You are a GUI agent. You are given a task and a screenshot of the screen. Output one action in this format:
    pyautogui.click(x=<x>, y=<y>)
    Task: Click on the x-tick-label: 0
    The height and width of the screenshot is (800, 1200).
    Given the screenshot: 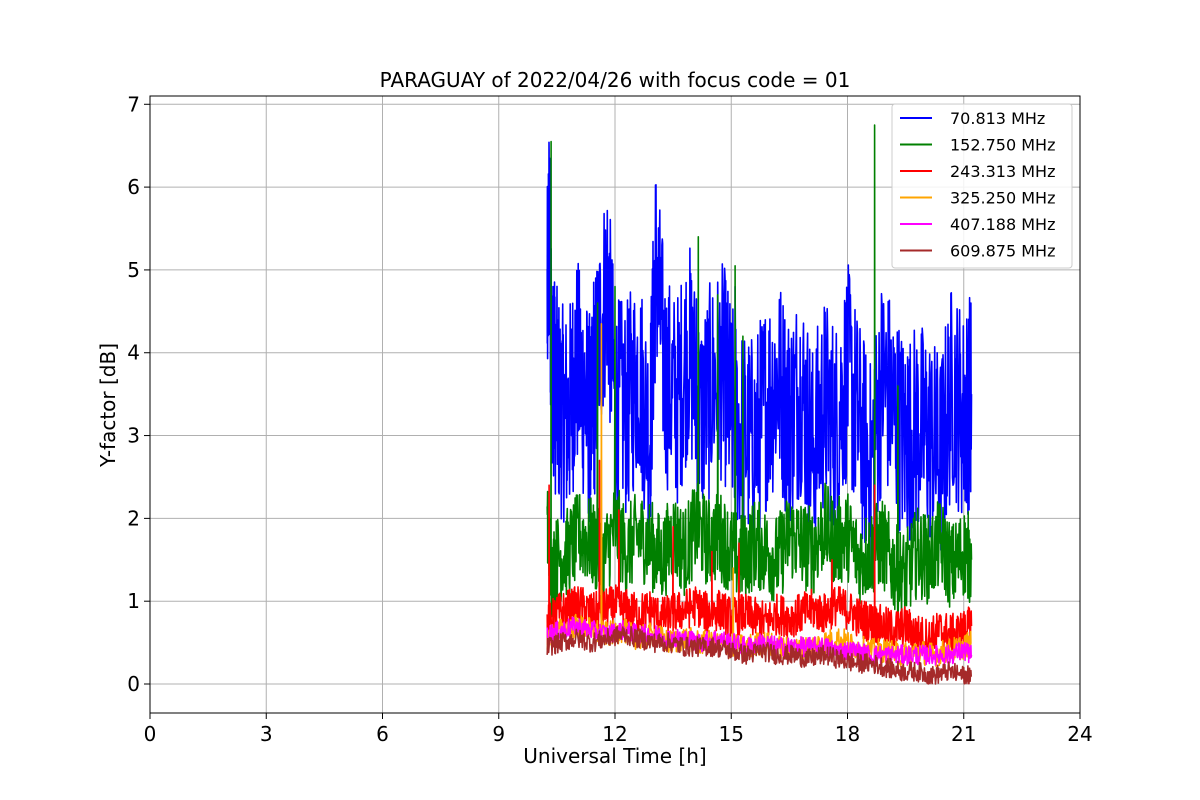 What is the action you would take?
    pyautogui.click(x=150, y=734)
    